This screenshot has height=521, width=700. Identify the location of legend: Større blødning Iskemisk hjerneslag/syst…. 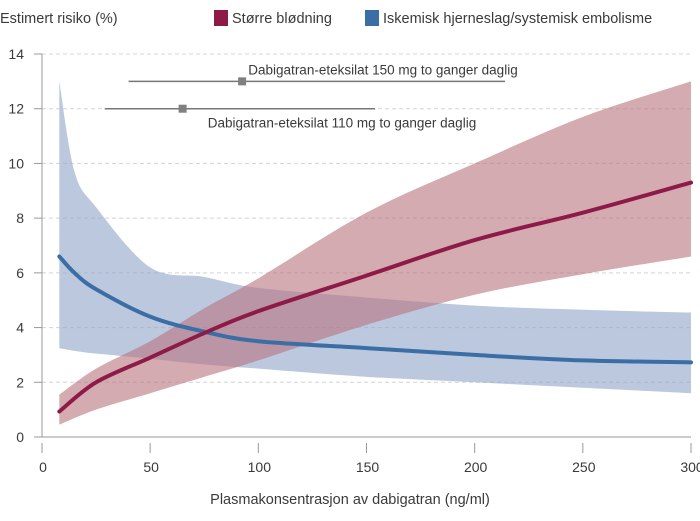
(433, 18).